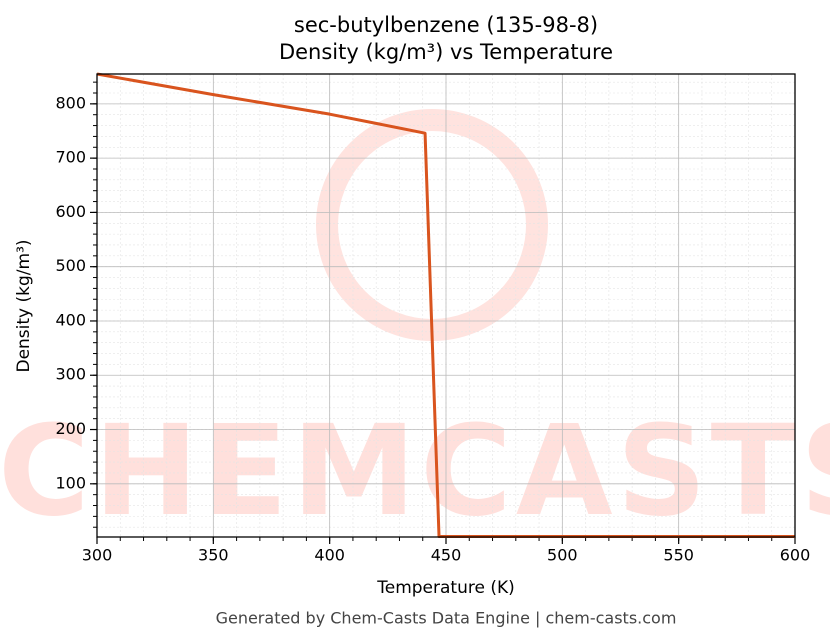 This screenshot has height=644, width=830. I want to click on y-tick-label: 500, so click(70, 265).